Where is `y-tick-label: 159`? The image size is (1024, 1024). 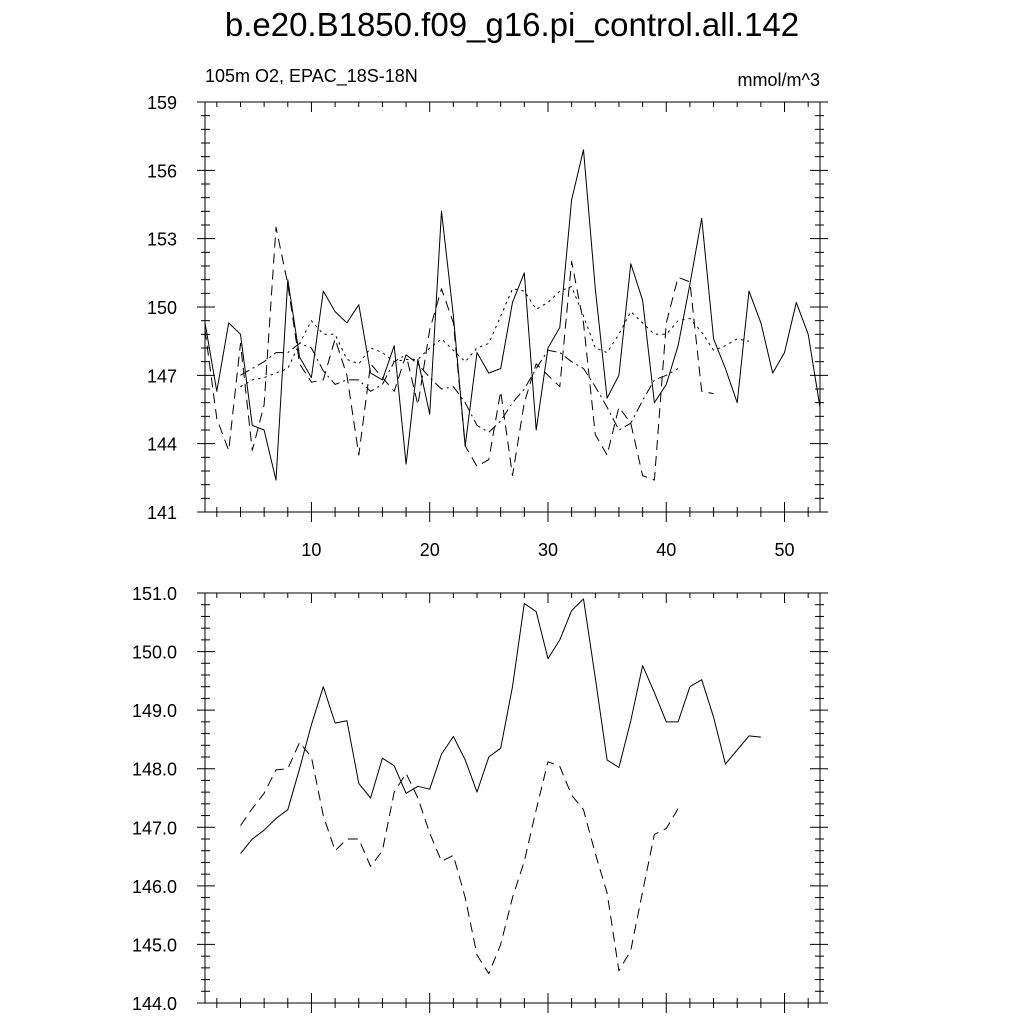
y-tick-label: 159 is located at coordinates (162, 103).